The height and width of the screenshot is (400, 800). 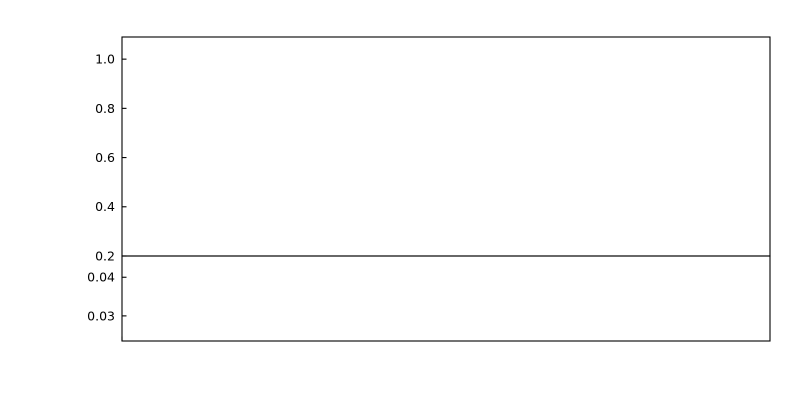 I want to click on error-ytick-label: 0.04, so click(x=101, y=277).